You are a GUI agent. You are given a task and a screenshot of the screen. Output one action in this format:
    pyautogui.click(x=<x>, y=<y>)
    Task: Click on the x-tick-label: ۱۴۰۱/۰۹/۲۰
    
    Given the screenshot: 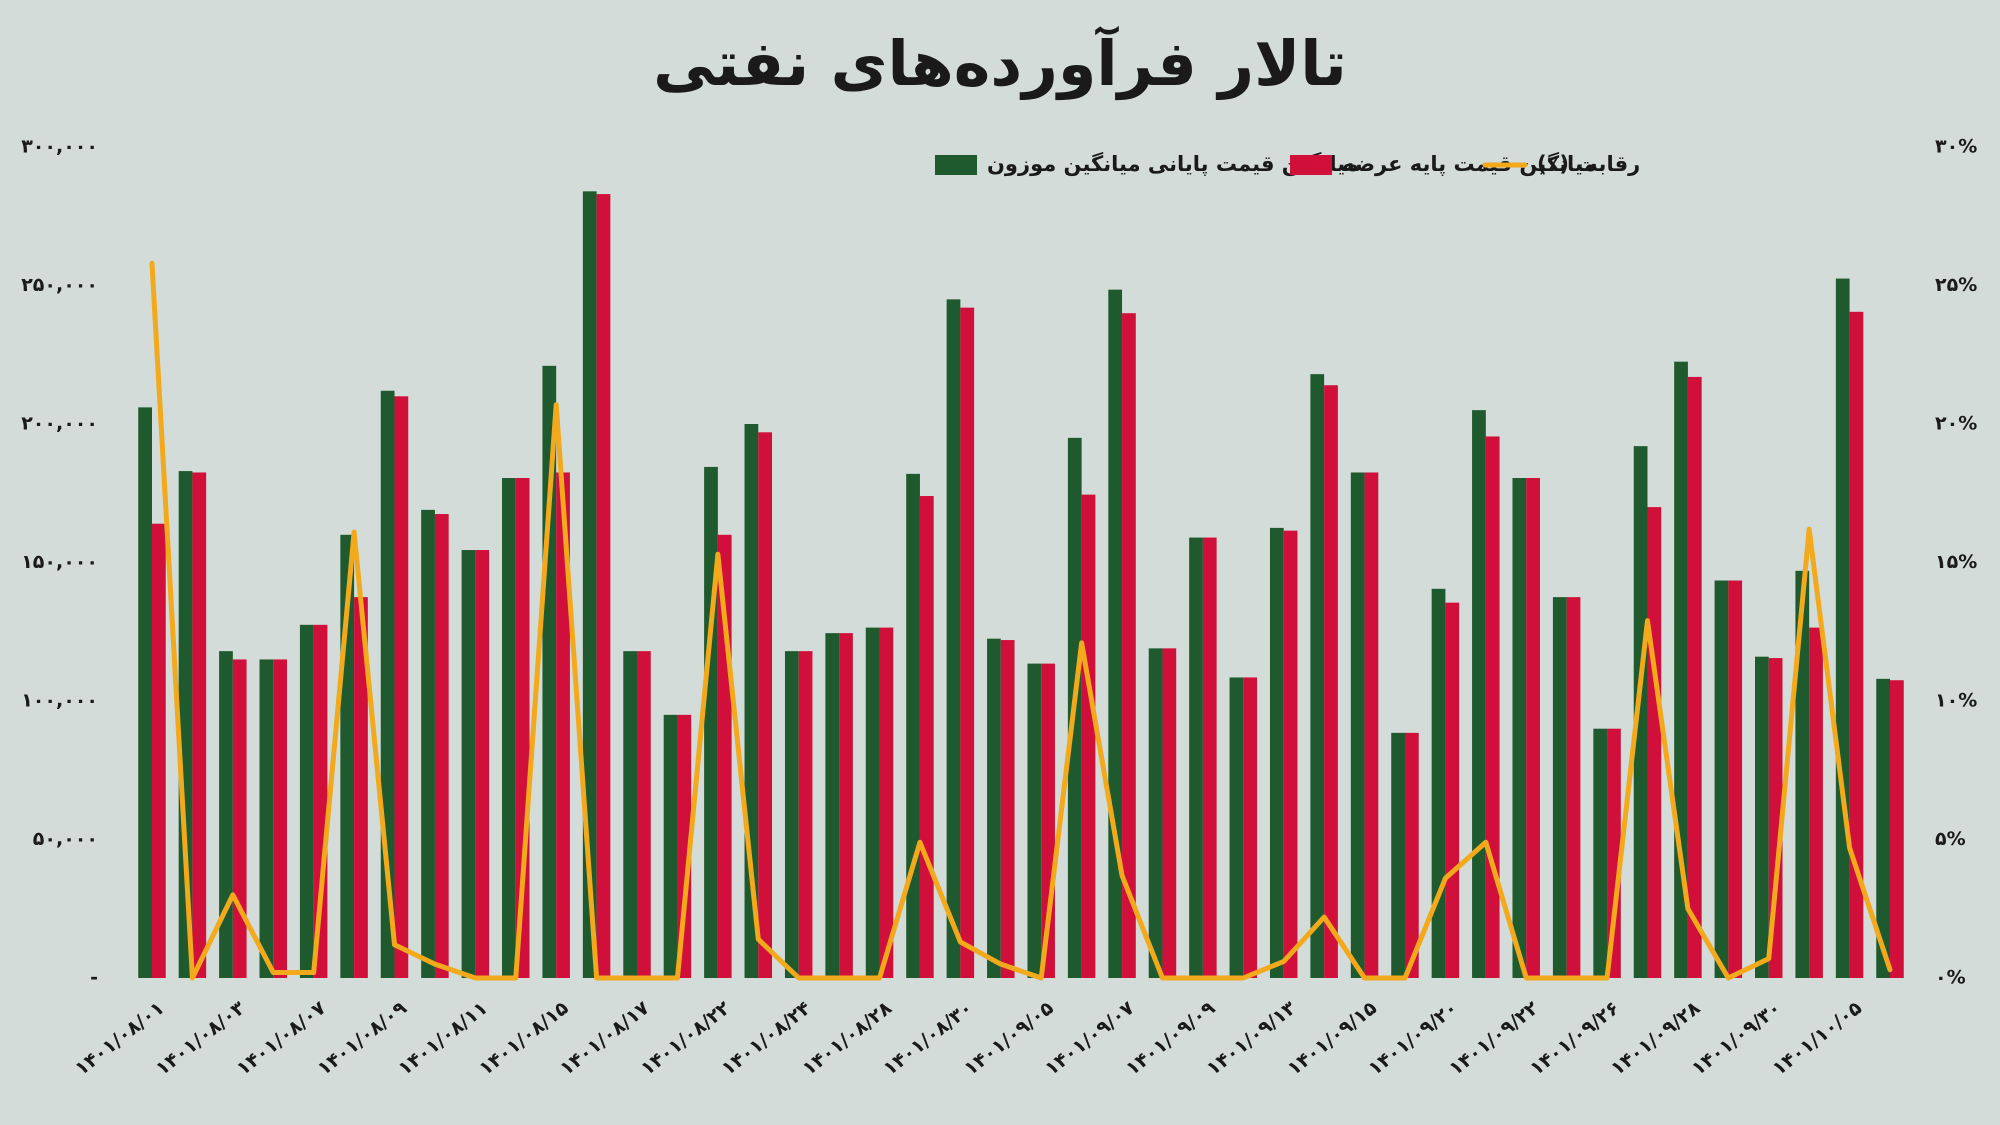 What is the action you would take?
    pyautogui.click(x=1413, y=1038)
    